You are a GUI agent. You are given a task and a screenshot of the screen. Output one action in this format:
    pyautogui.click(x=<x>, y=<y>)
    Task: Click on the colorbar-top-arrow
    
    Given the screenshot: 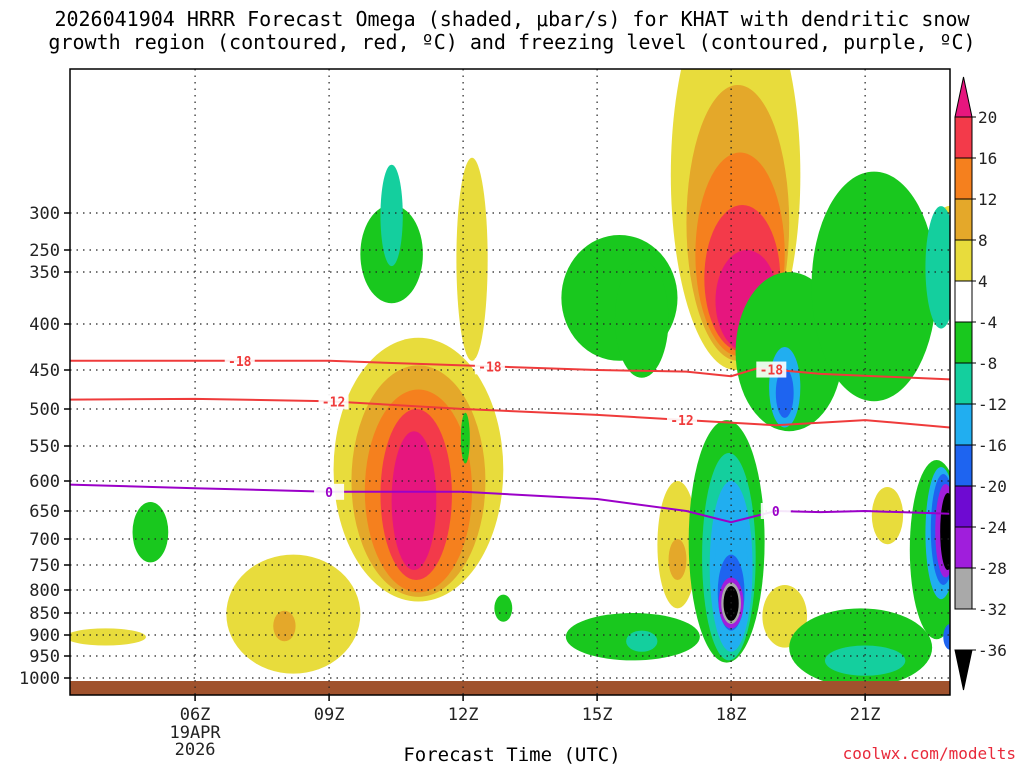 What is the action you would take?
    pyautogui.click(x=963, y=97)
    